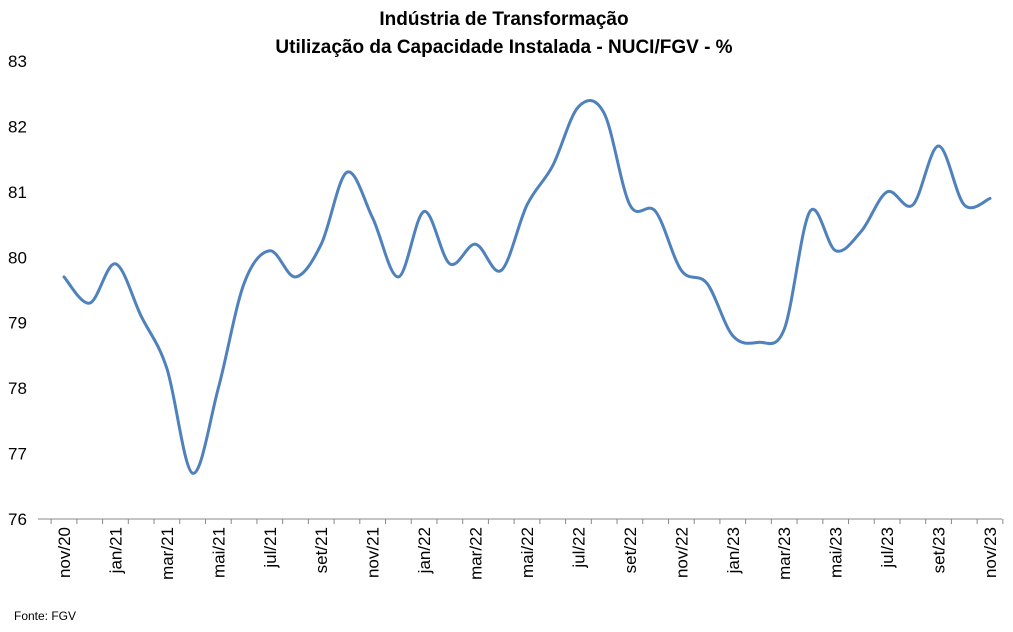 The height and width of the screenshot is (632, 1013). I want to click on y-tick-label: 83, so click(17, 61).